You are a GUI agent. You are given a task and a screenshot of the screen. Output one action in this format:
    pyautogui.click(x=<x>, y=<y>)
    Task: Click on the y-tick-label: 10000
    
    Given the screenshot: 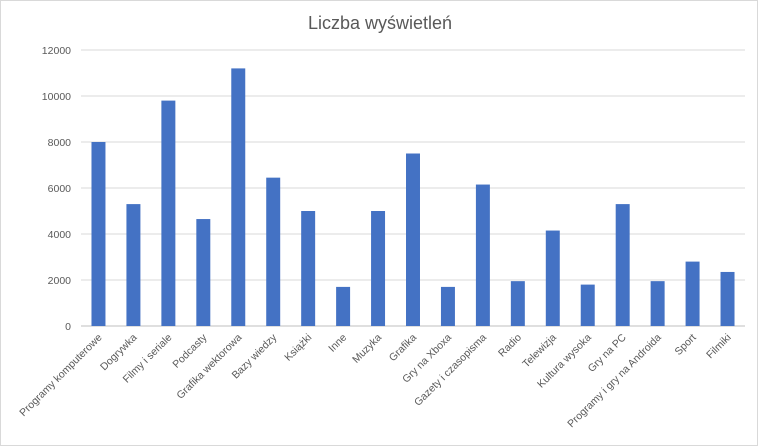 What is the action you would take?
    pyautogui.click(x=56, y=97)
    